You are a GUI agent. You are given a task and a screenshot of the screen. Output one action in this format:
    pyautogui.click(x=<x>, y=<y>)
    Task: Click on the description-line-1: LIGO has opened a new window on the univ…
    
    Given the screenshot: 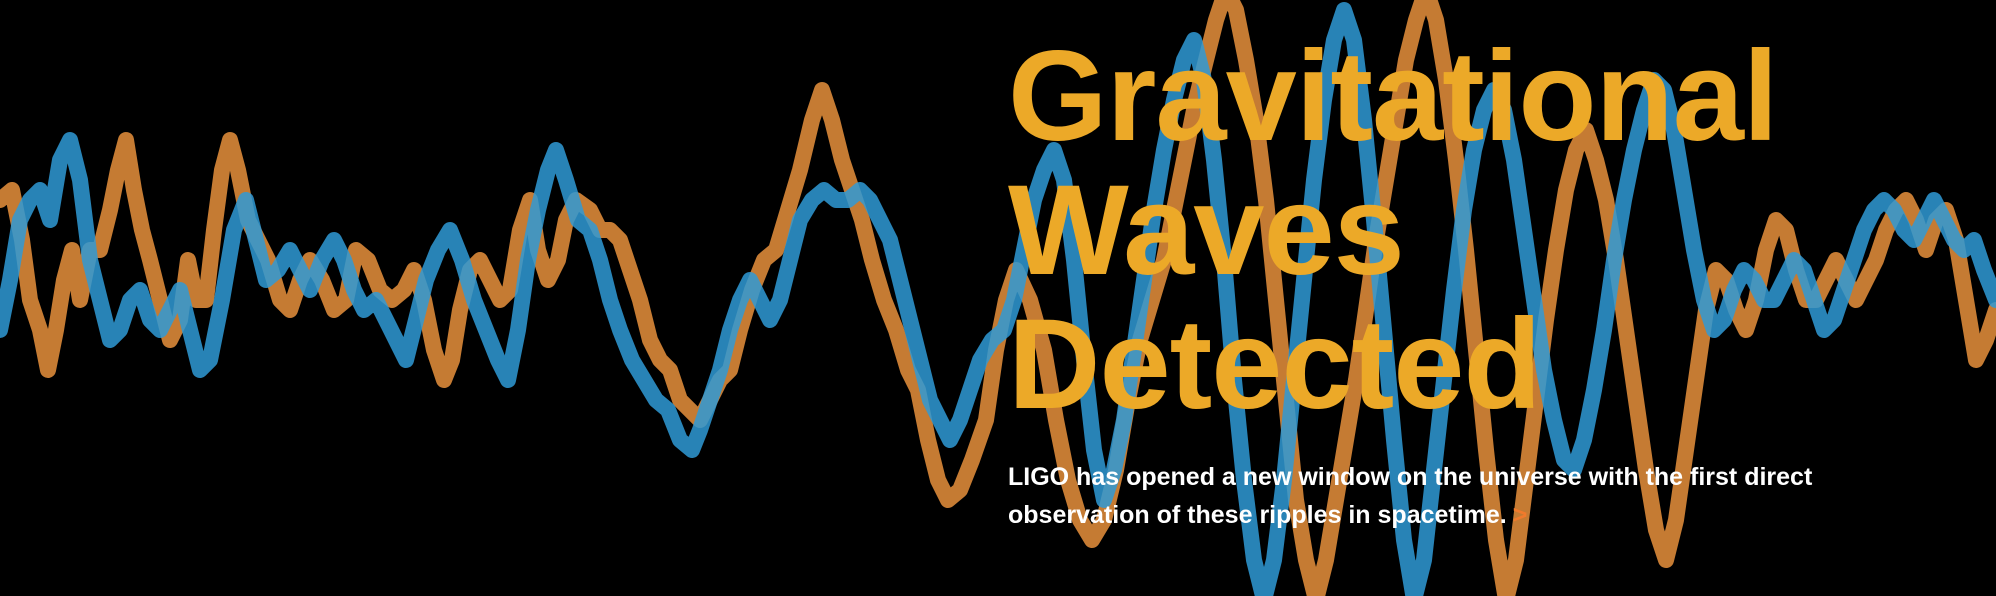 What is the action you would take?
    pyautogui.click(x=1410, y=477)
    